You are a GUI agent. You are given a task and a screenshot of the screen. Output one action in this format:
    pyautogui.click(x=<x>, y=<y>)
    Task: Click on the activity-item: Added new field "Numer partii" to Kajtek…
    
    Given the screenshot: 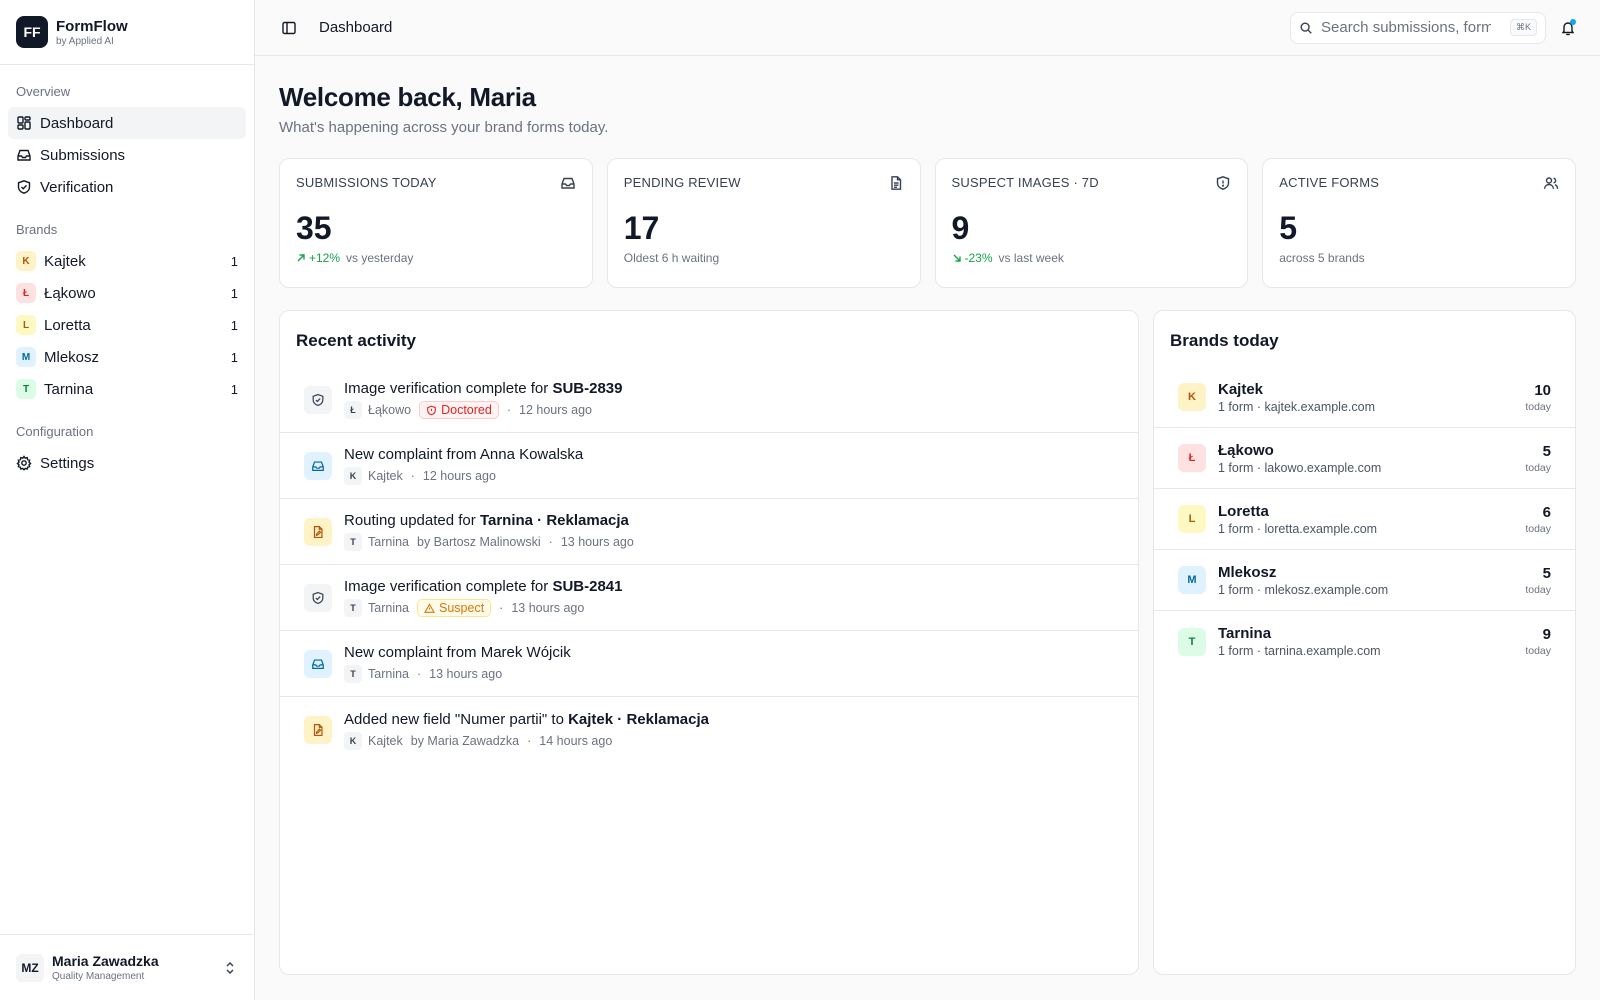 What is the action you would take?
    pyautogui.click(x=709, y=730)
    